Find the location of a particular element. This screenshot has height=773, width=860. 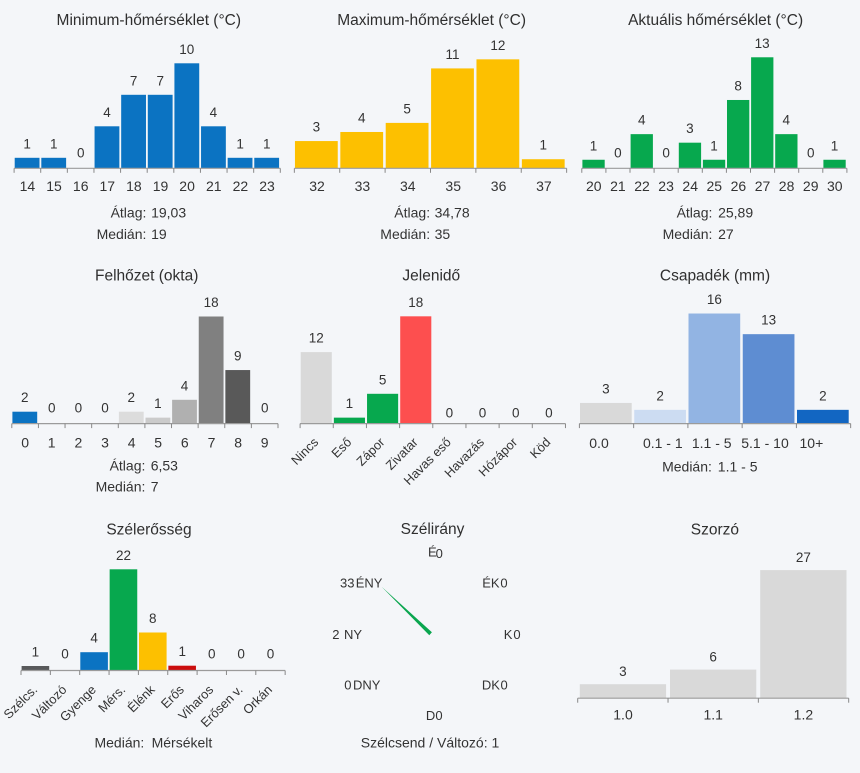

svg-text: 0.1 - 1 is located at coordinates (663, 443).